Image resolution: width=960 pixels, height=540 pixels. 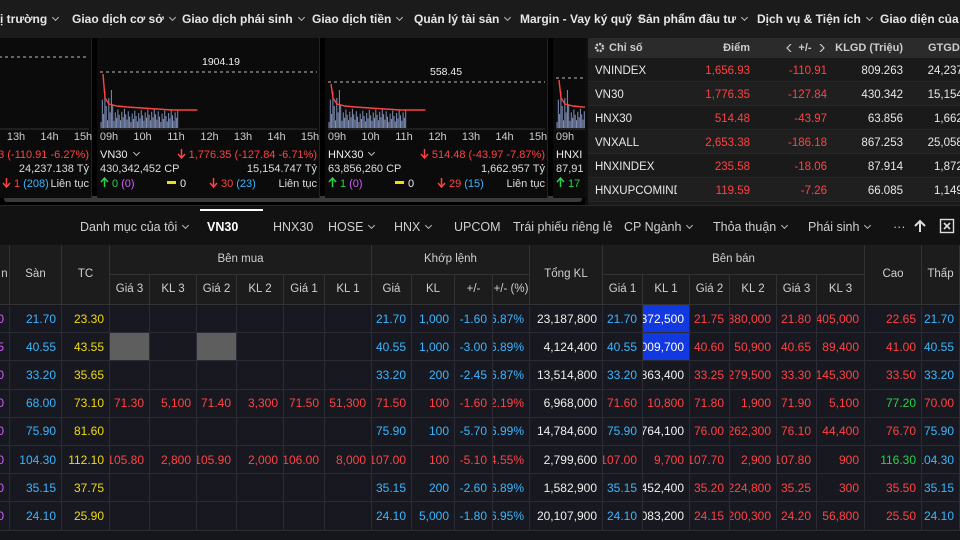 What do you see at coordinates (893, 516) in the screenshot?
I see `price-cell: 25.50` at bounding box center [893, 516].